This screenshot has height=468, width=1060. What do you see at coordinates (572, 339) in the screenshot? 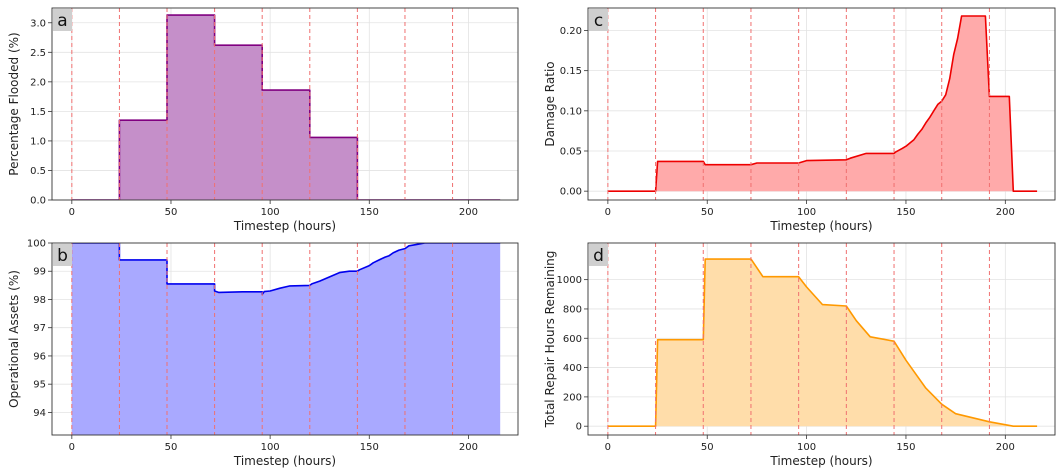
I see `y-tick-label: 600` at bounding box center [572, 339].